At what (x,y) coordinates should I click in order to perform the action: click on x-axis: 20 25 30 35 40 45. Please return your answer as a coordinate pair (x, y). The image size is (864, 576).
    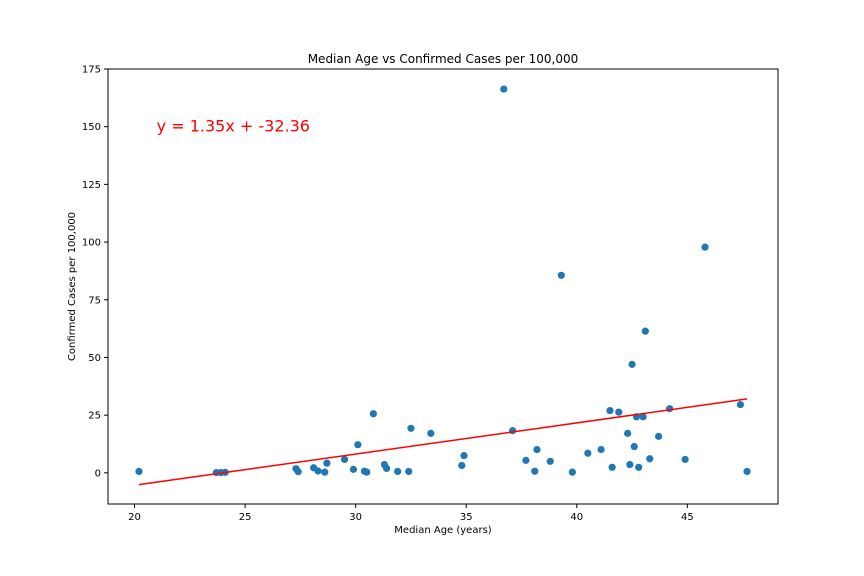
    Looking at the image, I should click on (411, 513).